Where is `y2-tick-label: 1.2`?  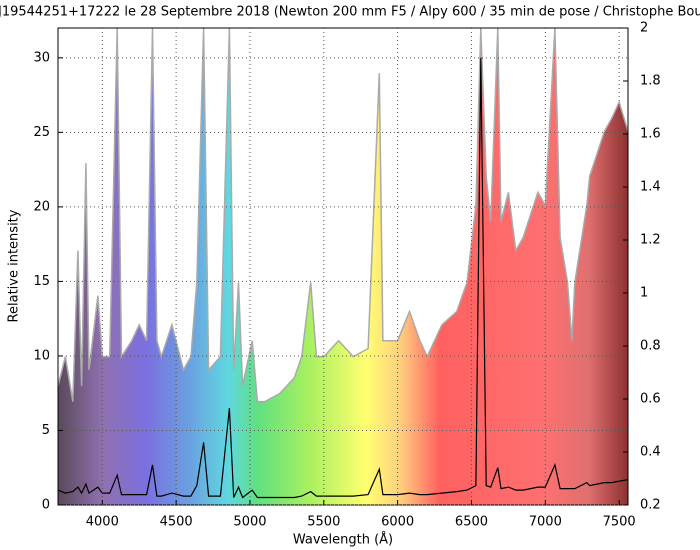
y2-tick-label: 1.2 is located at coordinates (650, 240).